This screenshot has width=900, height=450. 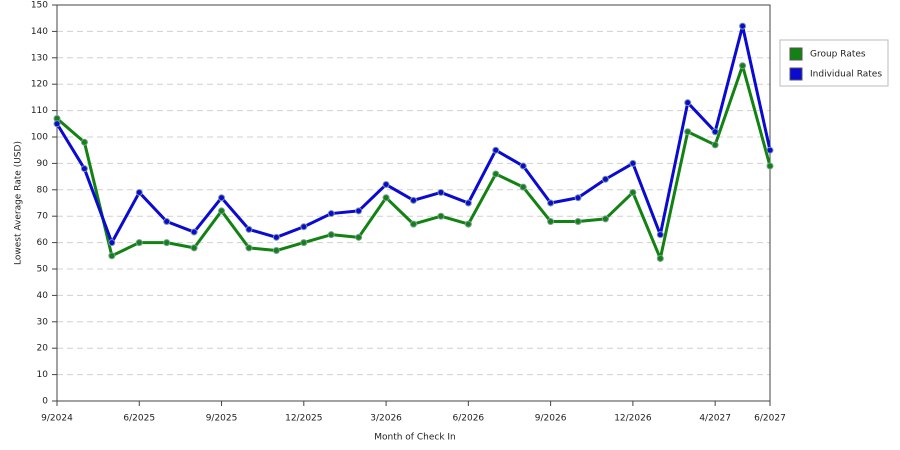 I want to click on x-tick-label: 9/2024, so click(x=57, y=419).